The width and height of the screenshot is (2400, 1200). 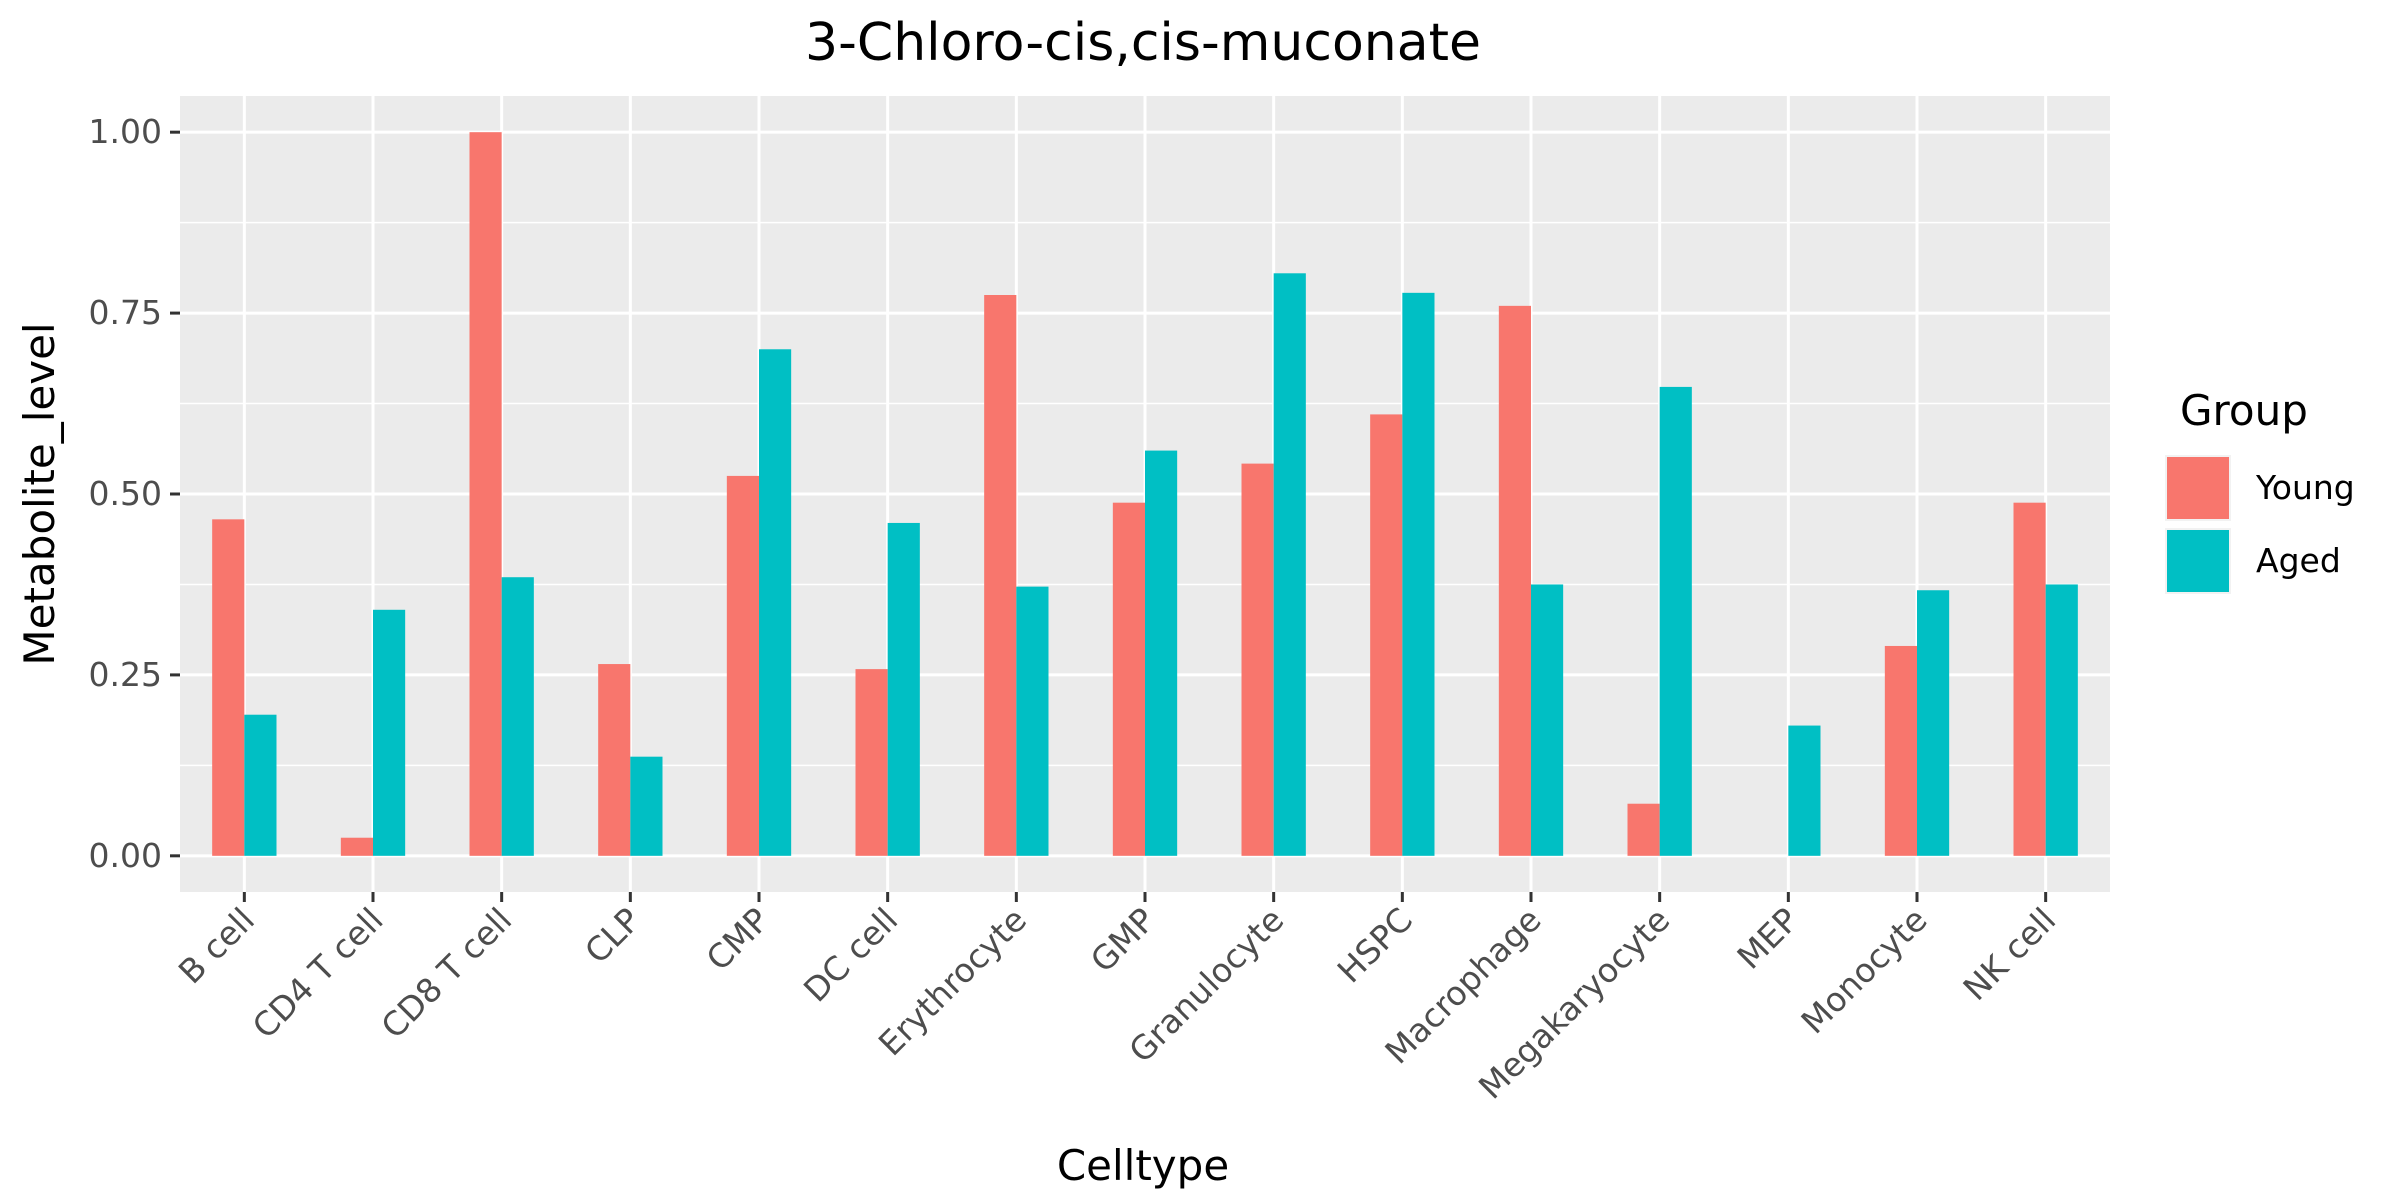 What do you see at coordinates (216, 945) in the screenshot?
I see `x-tick-label: B cell` at bounding box center [216, 945].